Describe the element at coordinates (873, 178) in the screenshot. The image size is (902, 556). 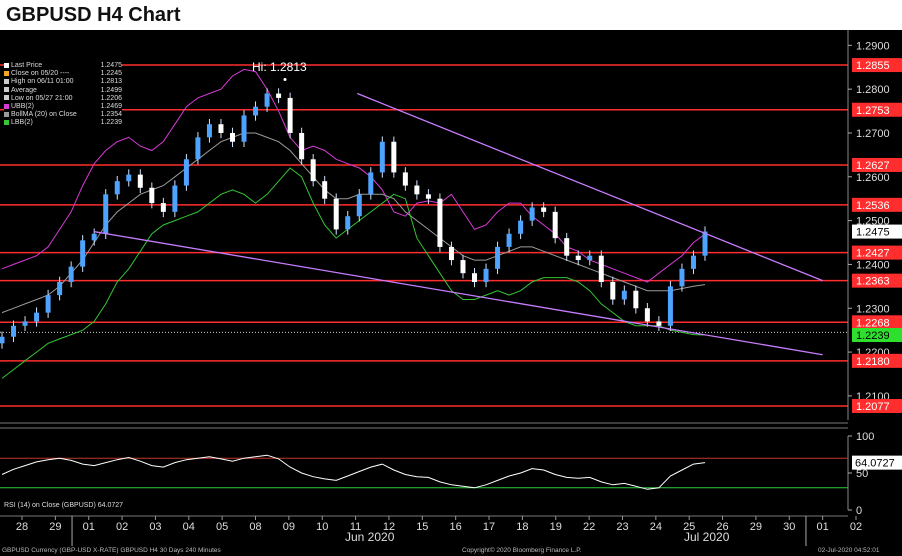
I see `price-tick-label: 1.2600` at that location.